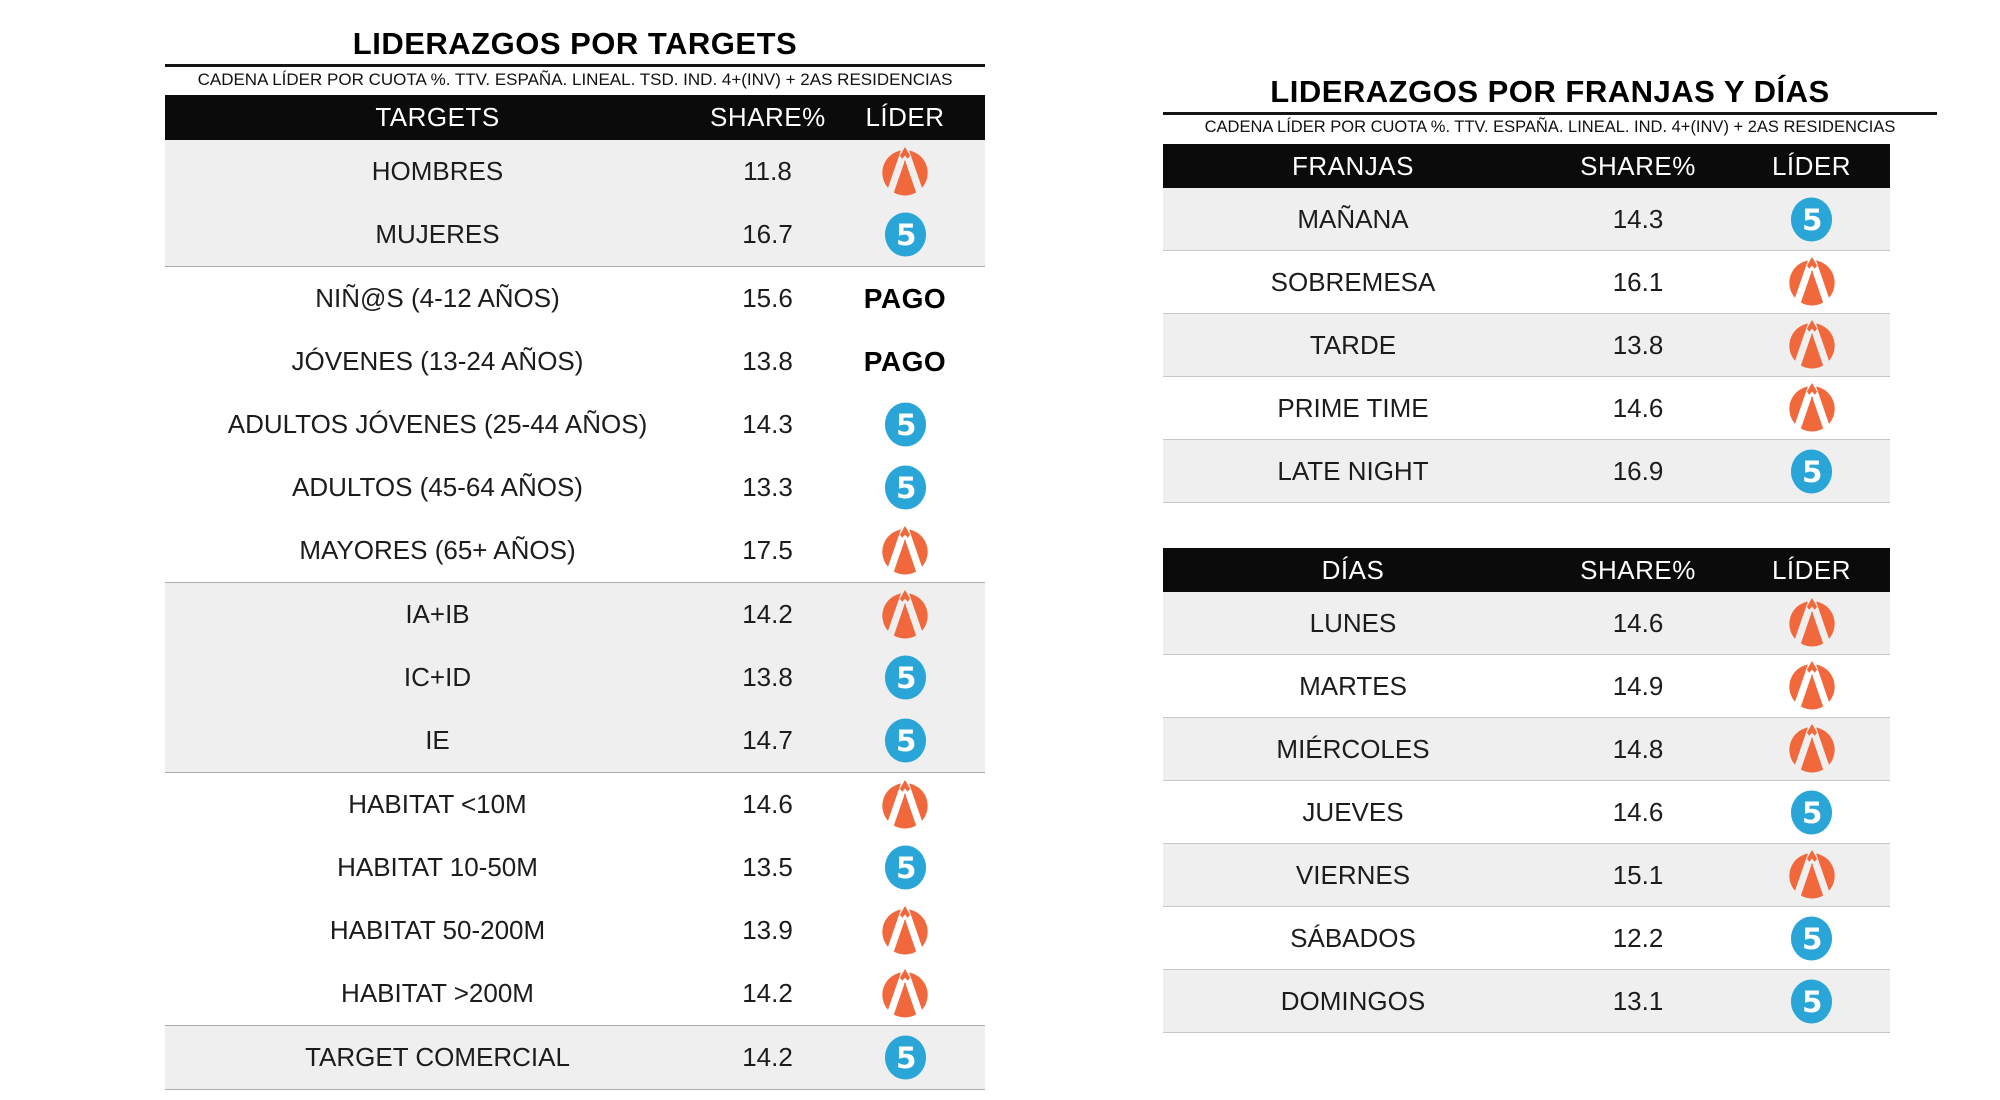 This screenshot has height=1100, width=2000. I want to click on row-label: HABITAT <10M, so click(437, 804).